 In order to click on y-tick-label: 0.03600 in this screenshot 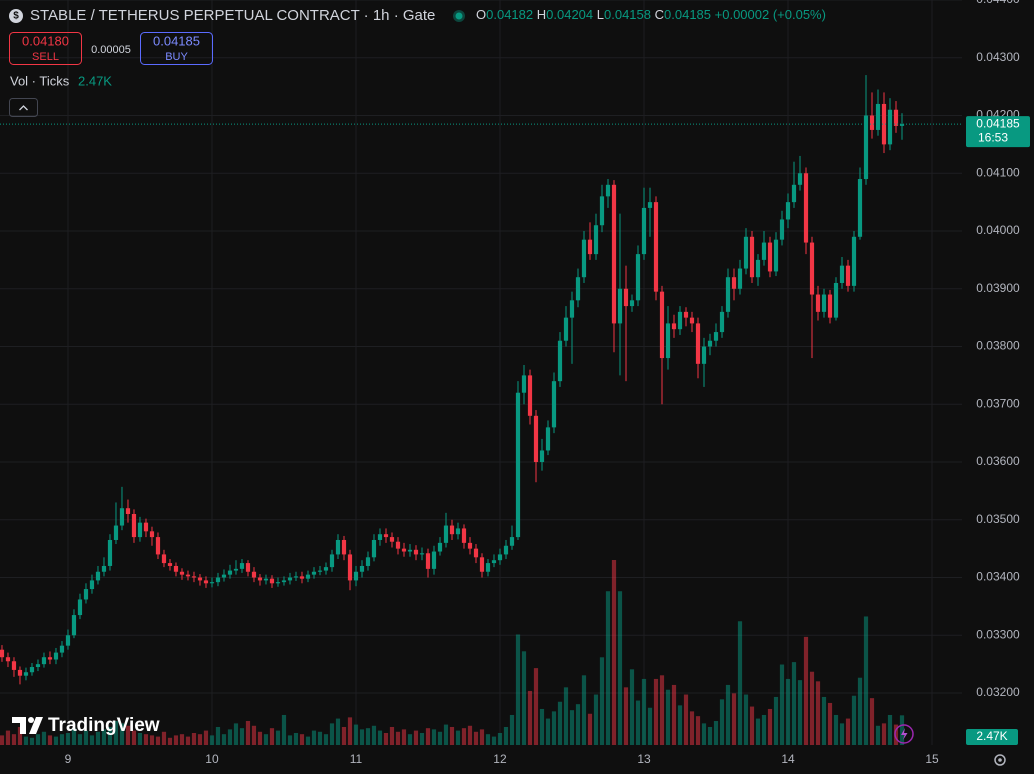, I will do `click(998, 461)`.